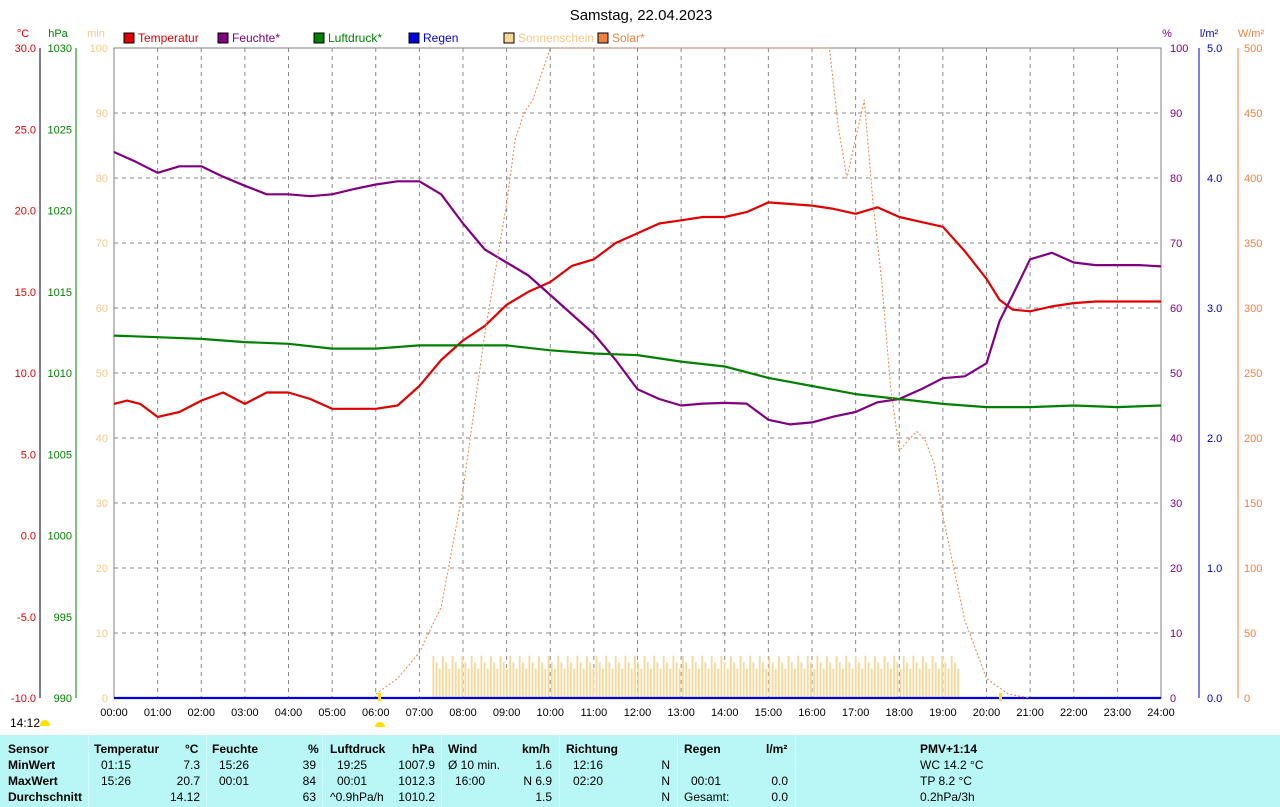 This screenshot has height=807, width=1280. Describe the element at coordinates (60, 212) in the screenshot. I see `y-tick-press: 1020` at that location.